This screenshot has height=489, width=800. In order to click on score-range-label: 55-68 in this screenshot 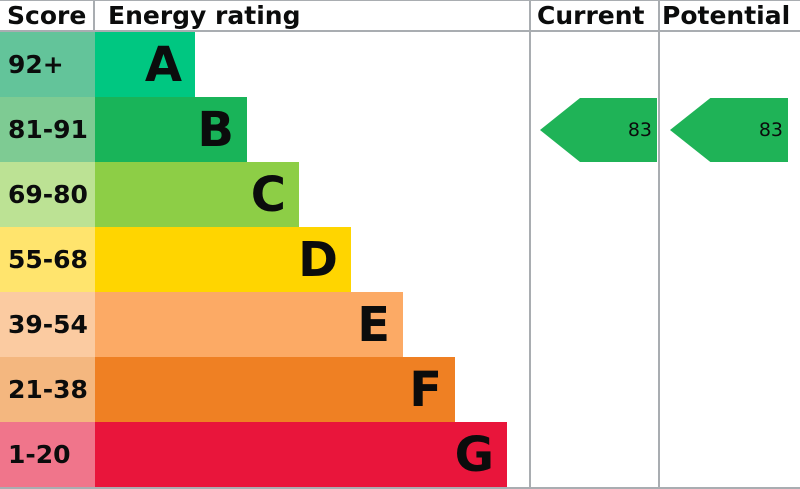, I will do `click(47, 259)`.